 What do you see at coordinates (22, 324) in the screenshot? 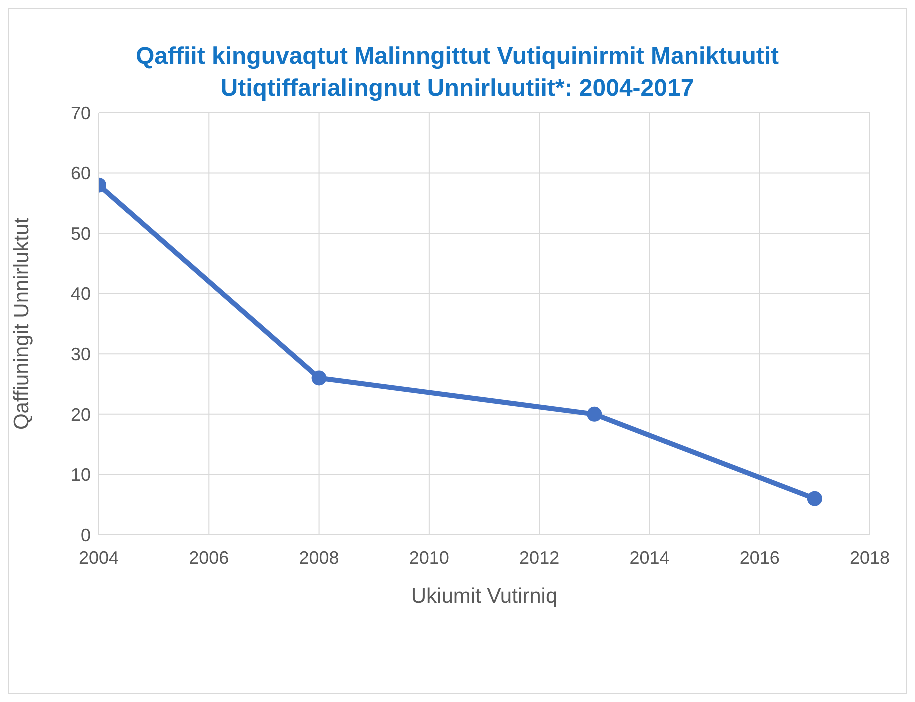
I see `y-axis-title: Qaffiuningit Unnirluktut` at bounding box center [22, 324].